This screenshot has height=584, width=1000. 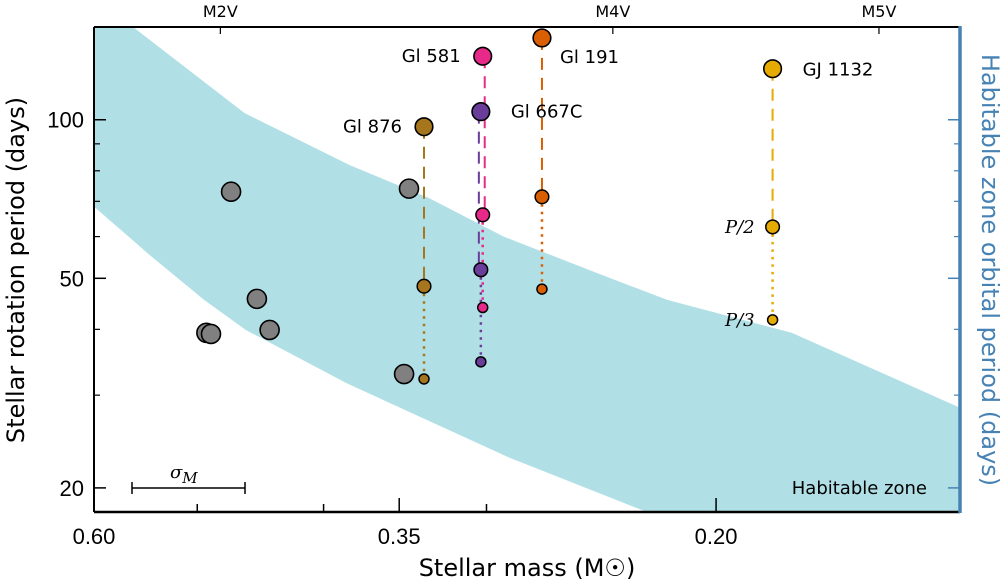 What do you see at coordinates (94, 536) in the screenshot?
I see `x-tick-label: 0.60` at bounding box center [94, 536].